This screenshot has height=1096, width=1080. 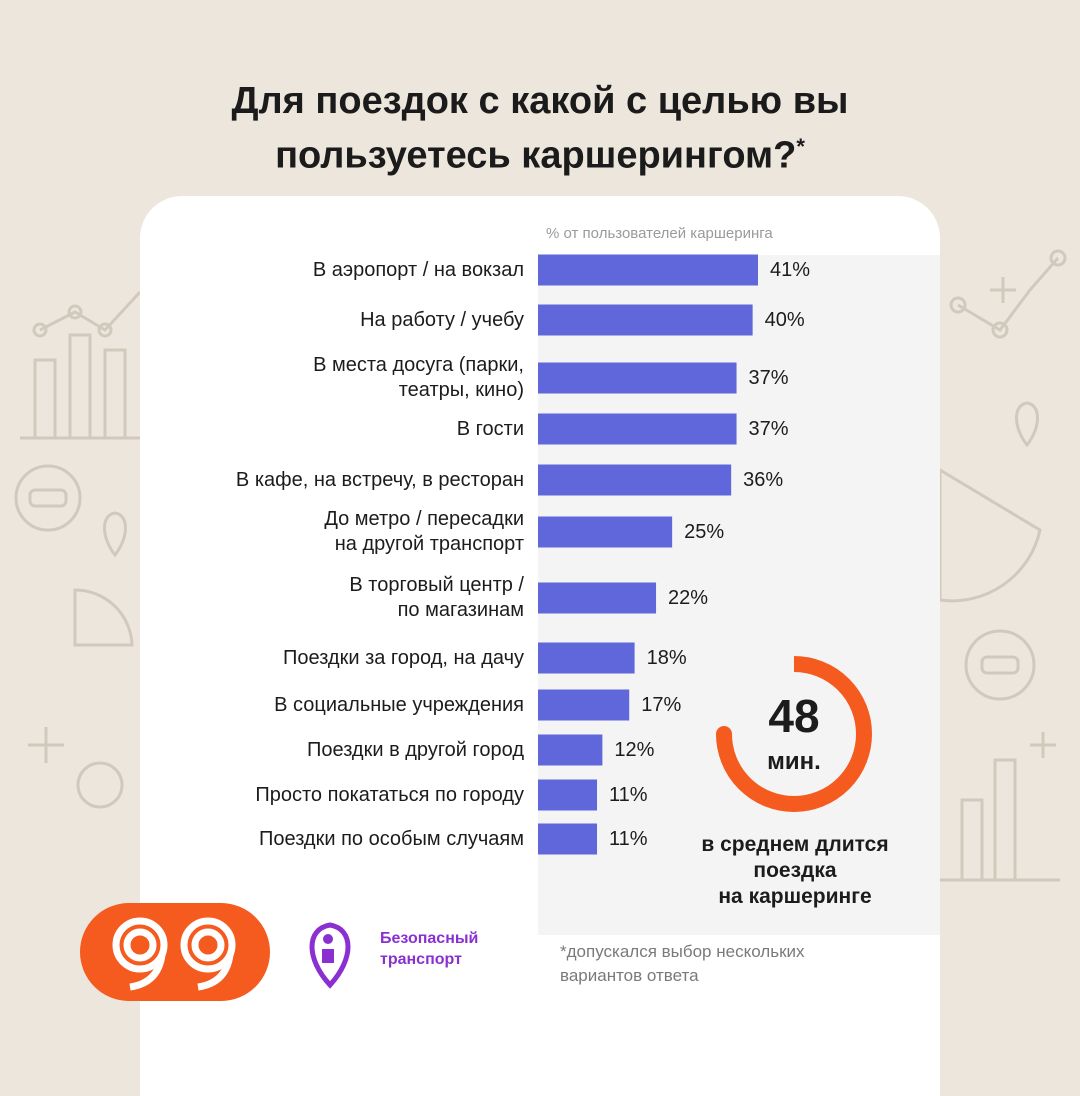 I want to click on category-label-line: В аэропорт / на вокзал, so click(x=418, y=269).